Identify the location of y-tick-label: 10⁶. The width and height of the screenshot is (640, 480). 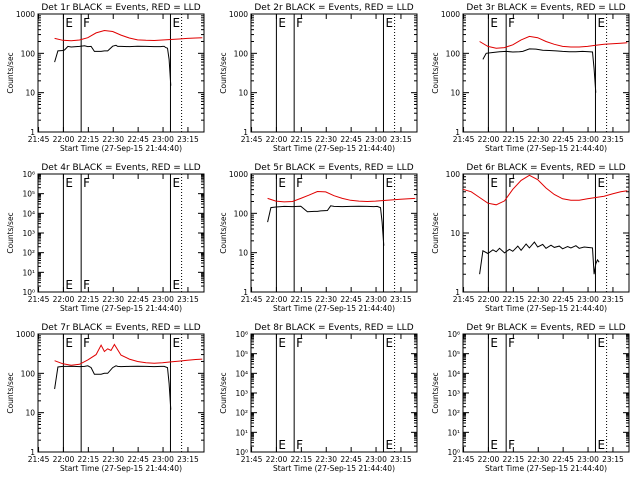
(28, 174).